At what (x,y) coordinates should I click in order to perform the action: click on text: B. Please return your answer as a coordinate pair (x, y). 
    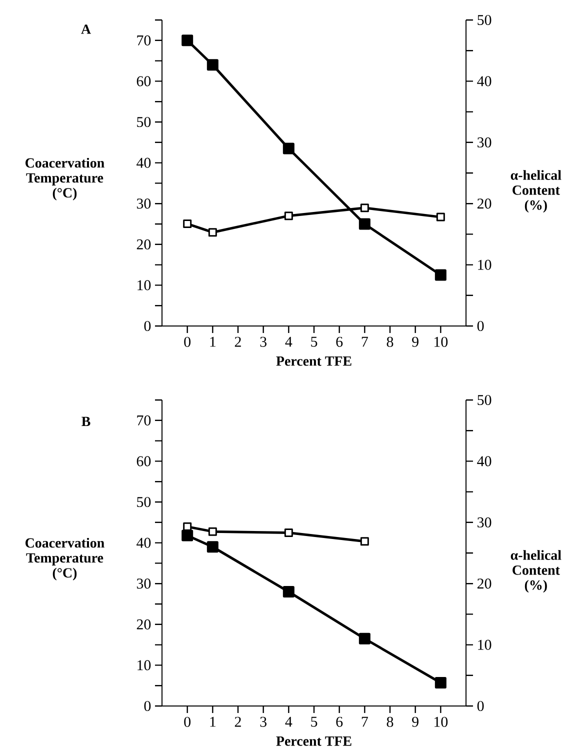
    Looking at the image, I should click on (86, 421).